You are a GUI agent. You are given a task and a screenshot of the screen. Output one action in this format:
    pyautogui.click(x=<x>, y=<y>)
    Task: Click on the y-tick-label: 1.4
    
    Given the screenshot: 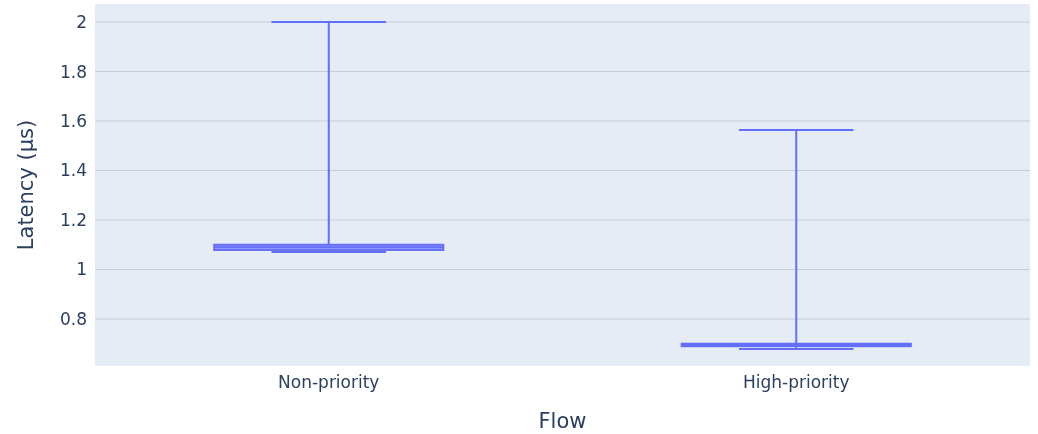 What is the action you would take?
    pyautogui.click(x=73, y=170)
    